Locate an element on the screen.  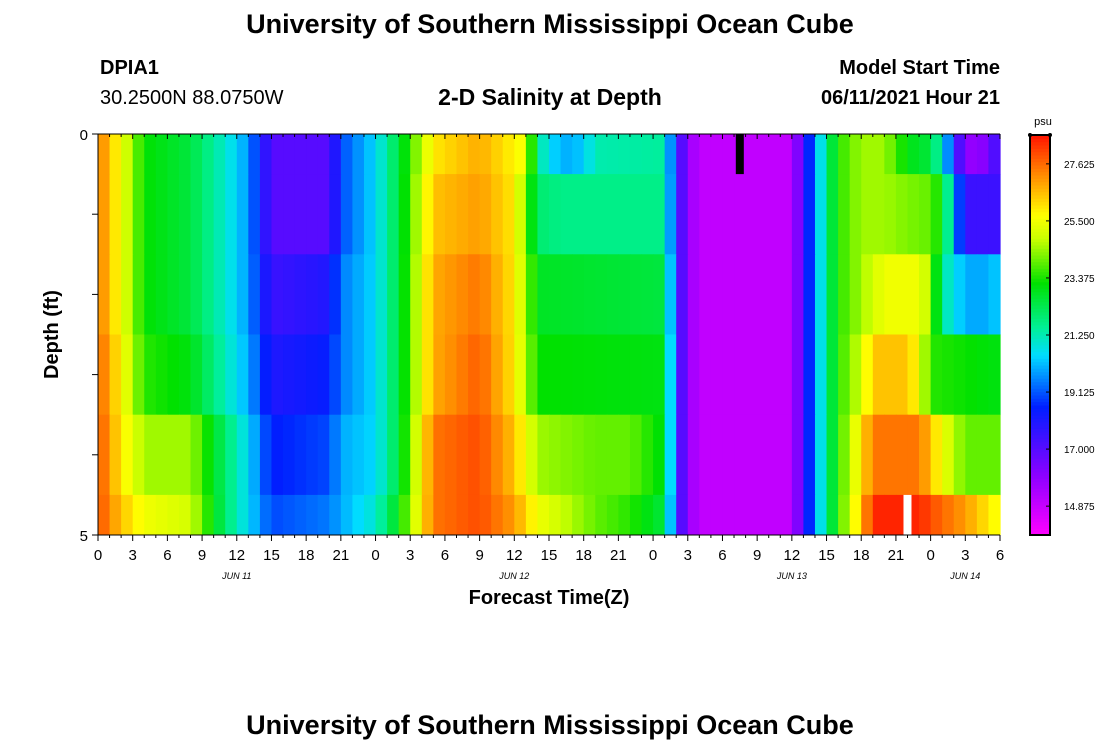
x-tick-label: 18 is located at coordinates (306, 555).